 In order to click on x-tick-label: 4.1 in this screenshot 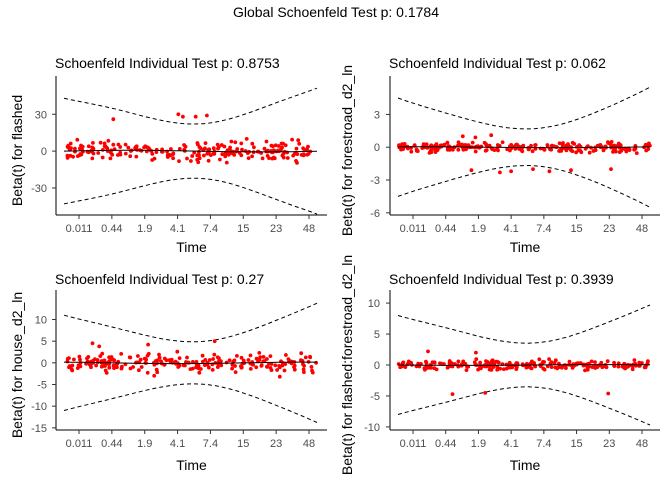, I will do `click(177, 229)`.